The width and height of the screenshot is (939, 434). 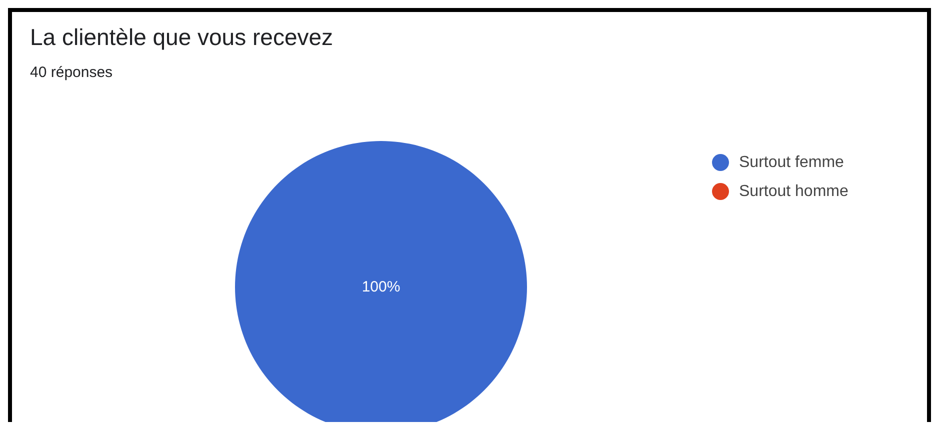 I want to click on chart-title: La clientèle que vous recevez, so click(x=182, y=37).